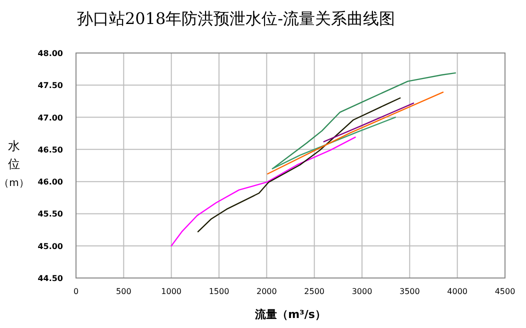 The height and width of the screenshot is (328, 526). Describe the element at coordinates (362, 291) in the screenshot. I see `x-tick-label: 3000` at that location.